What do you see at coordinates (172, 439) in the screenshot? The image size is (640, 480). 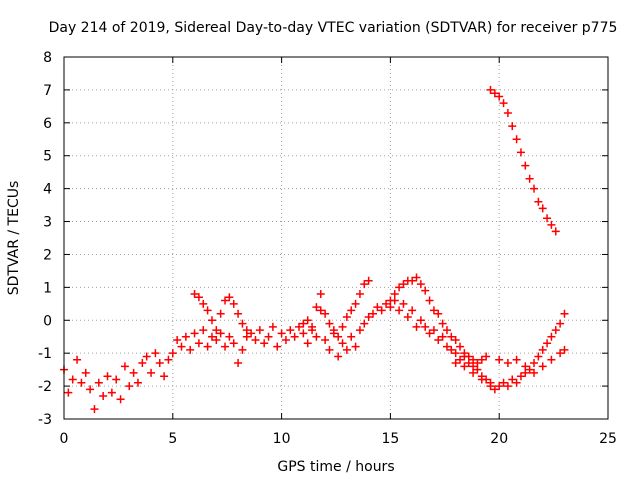 I see `x-tick-label: 5` at bounding box center [172, 439].